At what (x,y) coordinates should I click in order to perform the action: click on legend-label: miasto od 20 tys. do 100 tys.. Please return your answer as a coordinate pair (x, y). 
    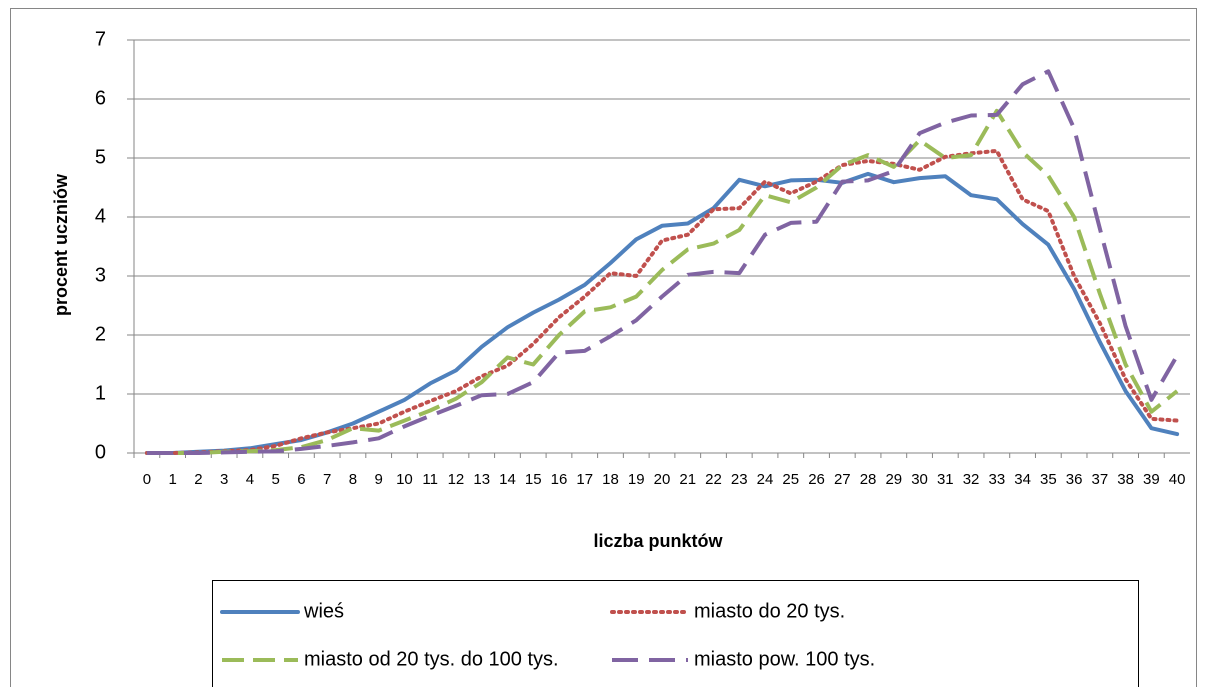
    Looking at the image, I should click on (431, 659).